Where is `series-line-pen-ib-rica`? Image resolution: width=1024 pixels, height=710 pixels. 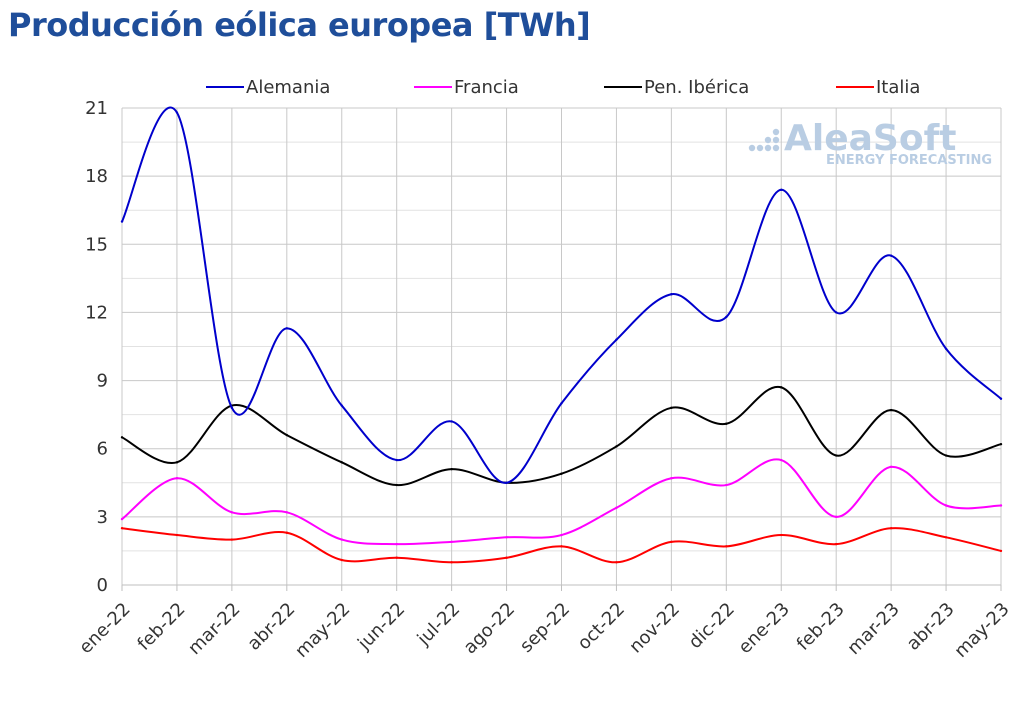 series-line-pen-ib-rica is located at coordinates (561, 436).